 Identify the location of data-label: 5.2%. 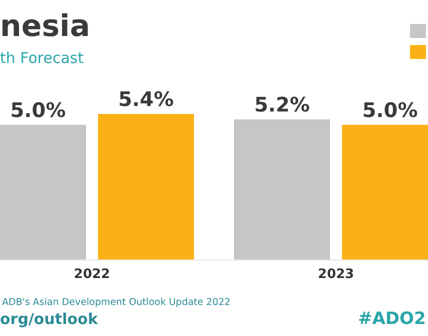
(282, 104).